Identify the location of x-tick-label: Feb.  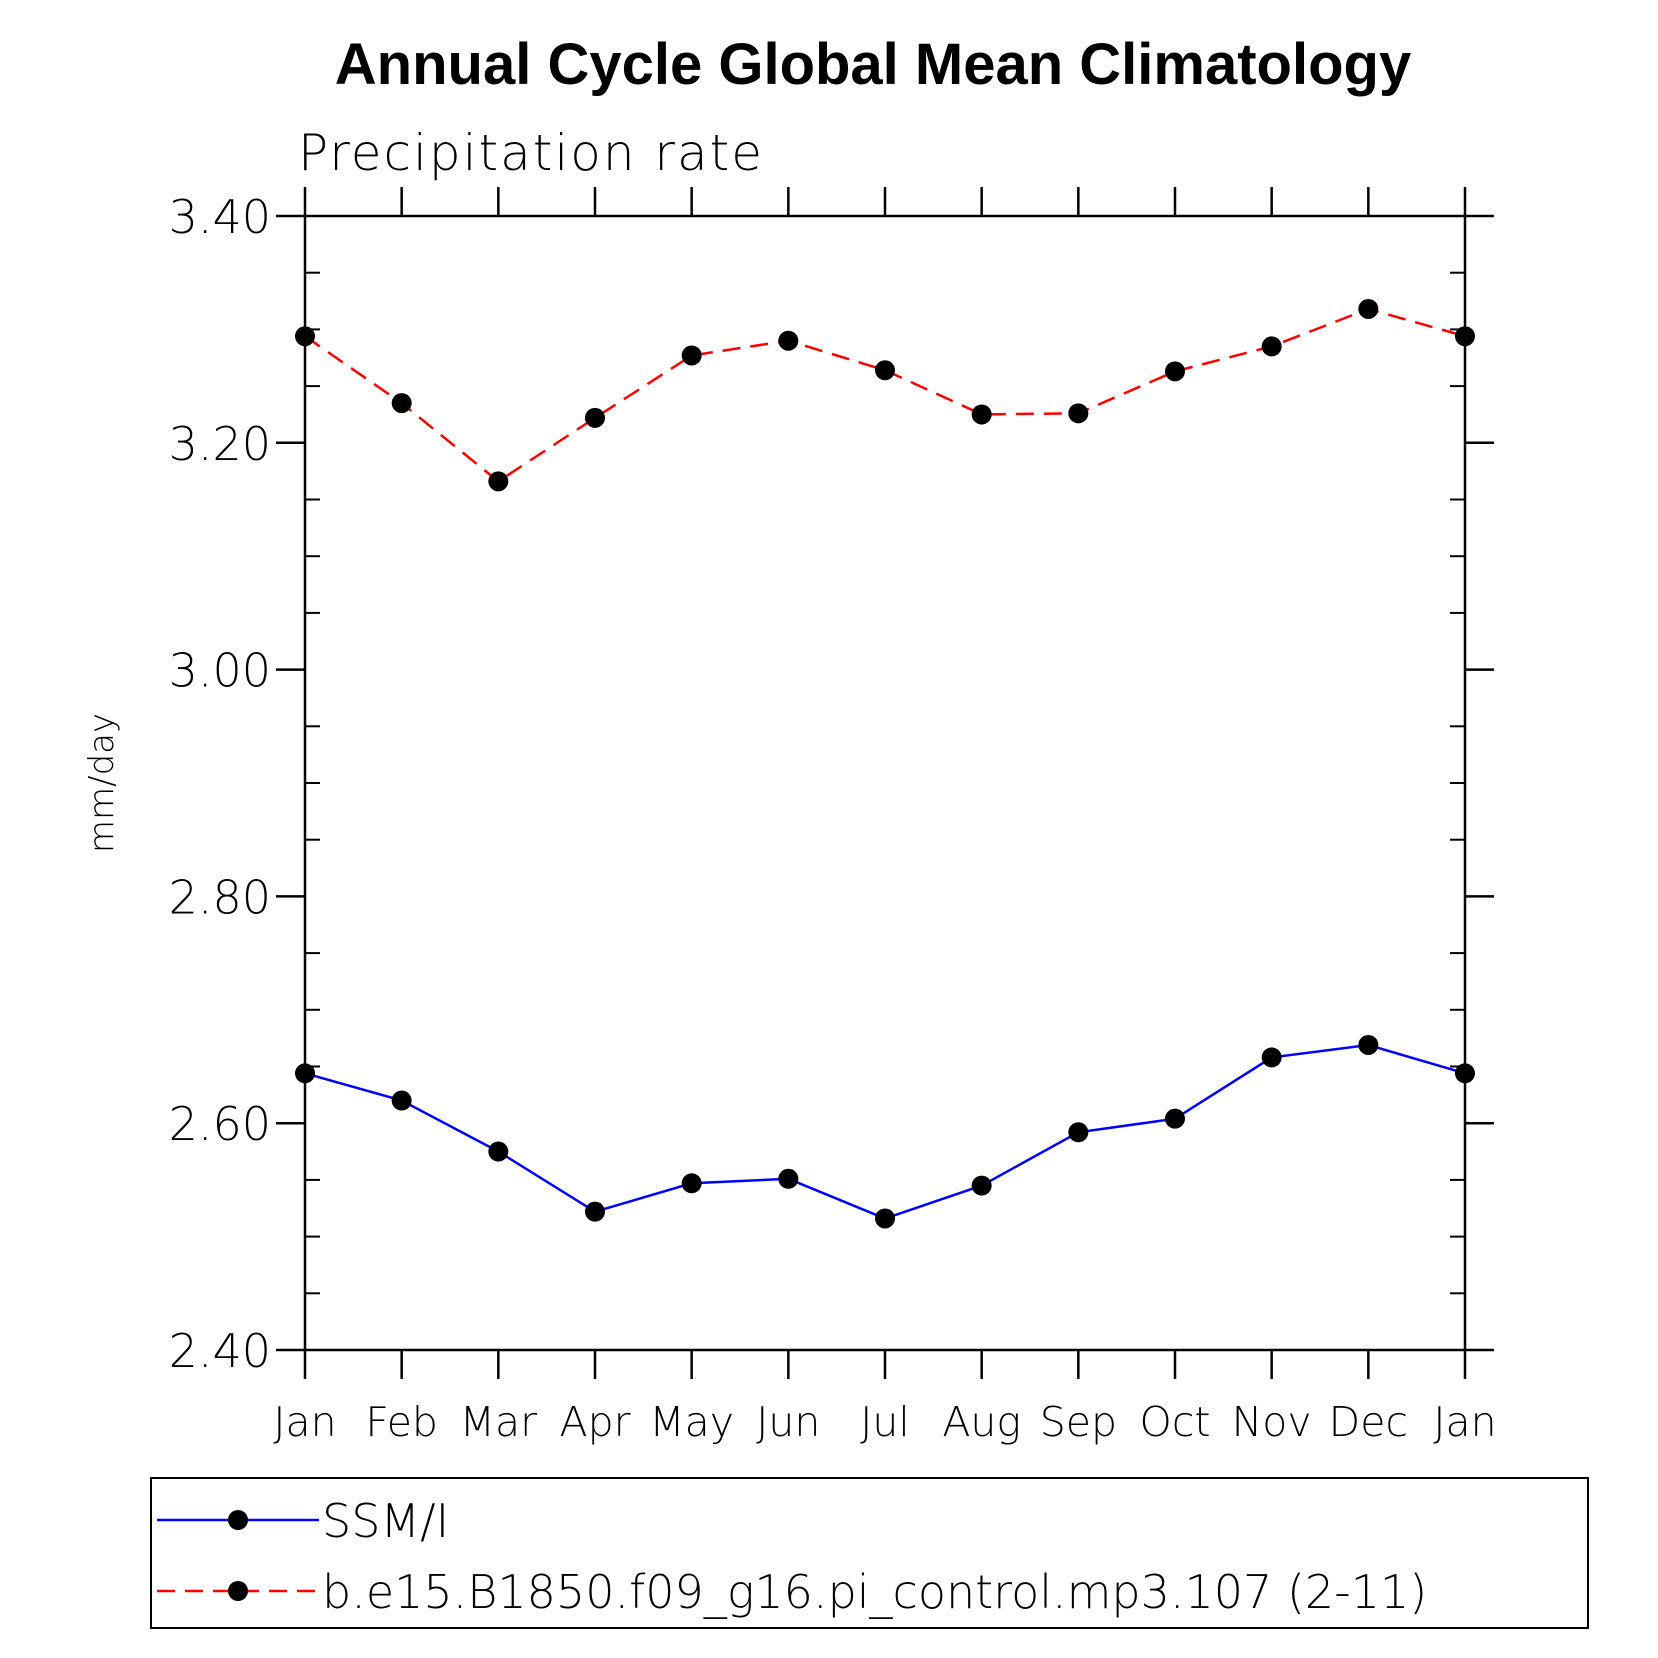
(401, 1422).